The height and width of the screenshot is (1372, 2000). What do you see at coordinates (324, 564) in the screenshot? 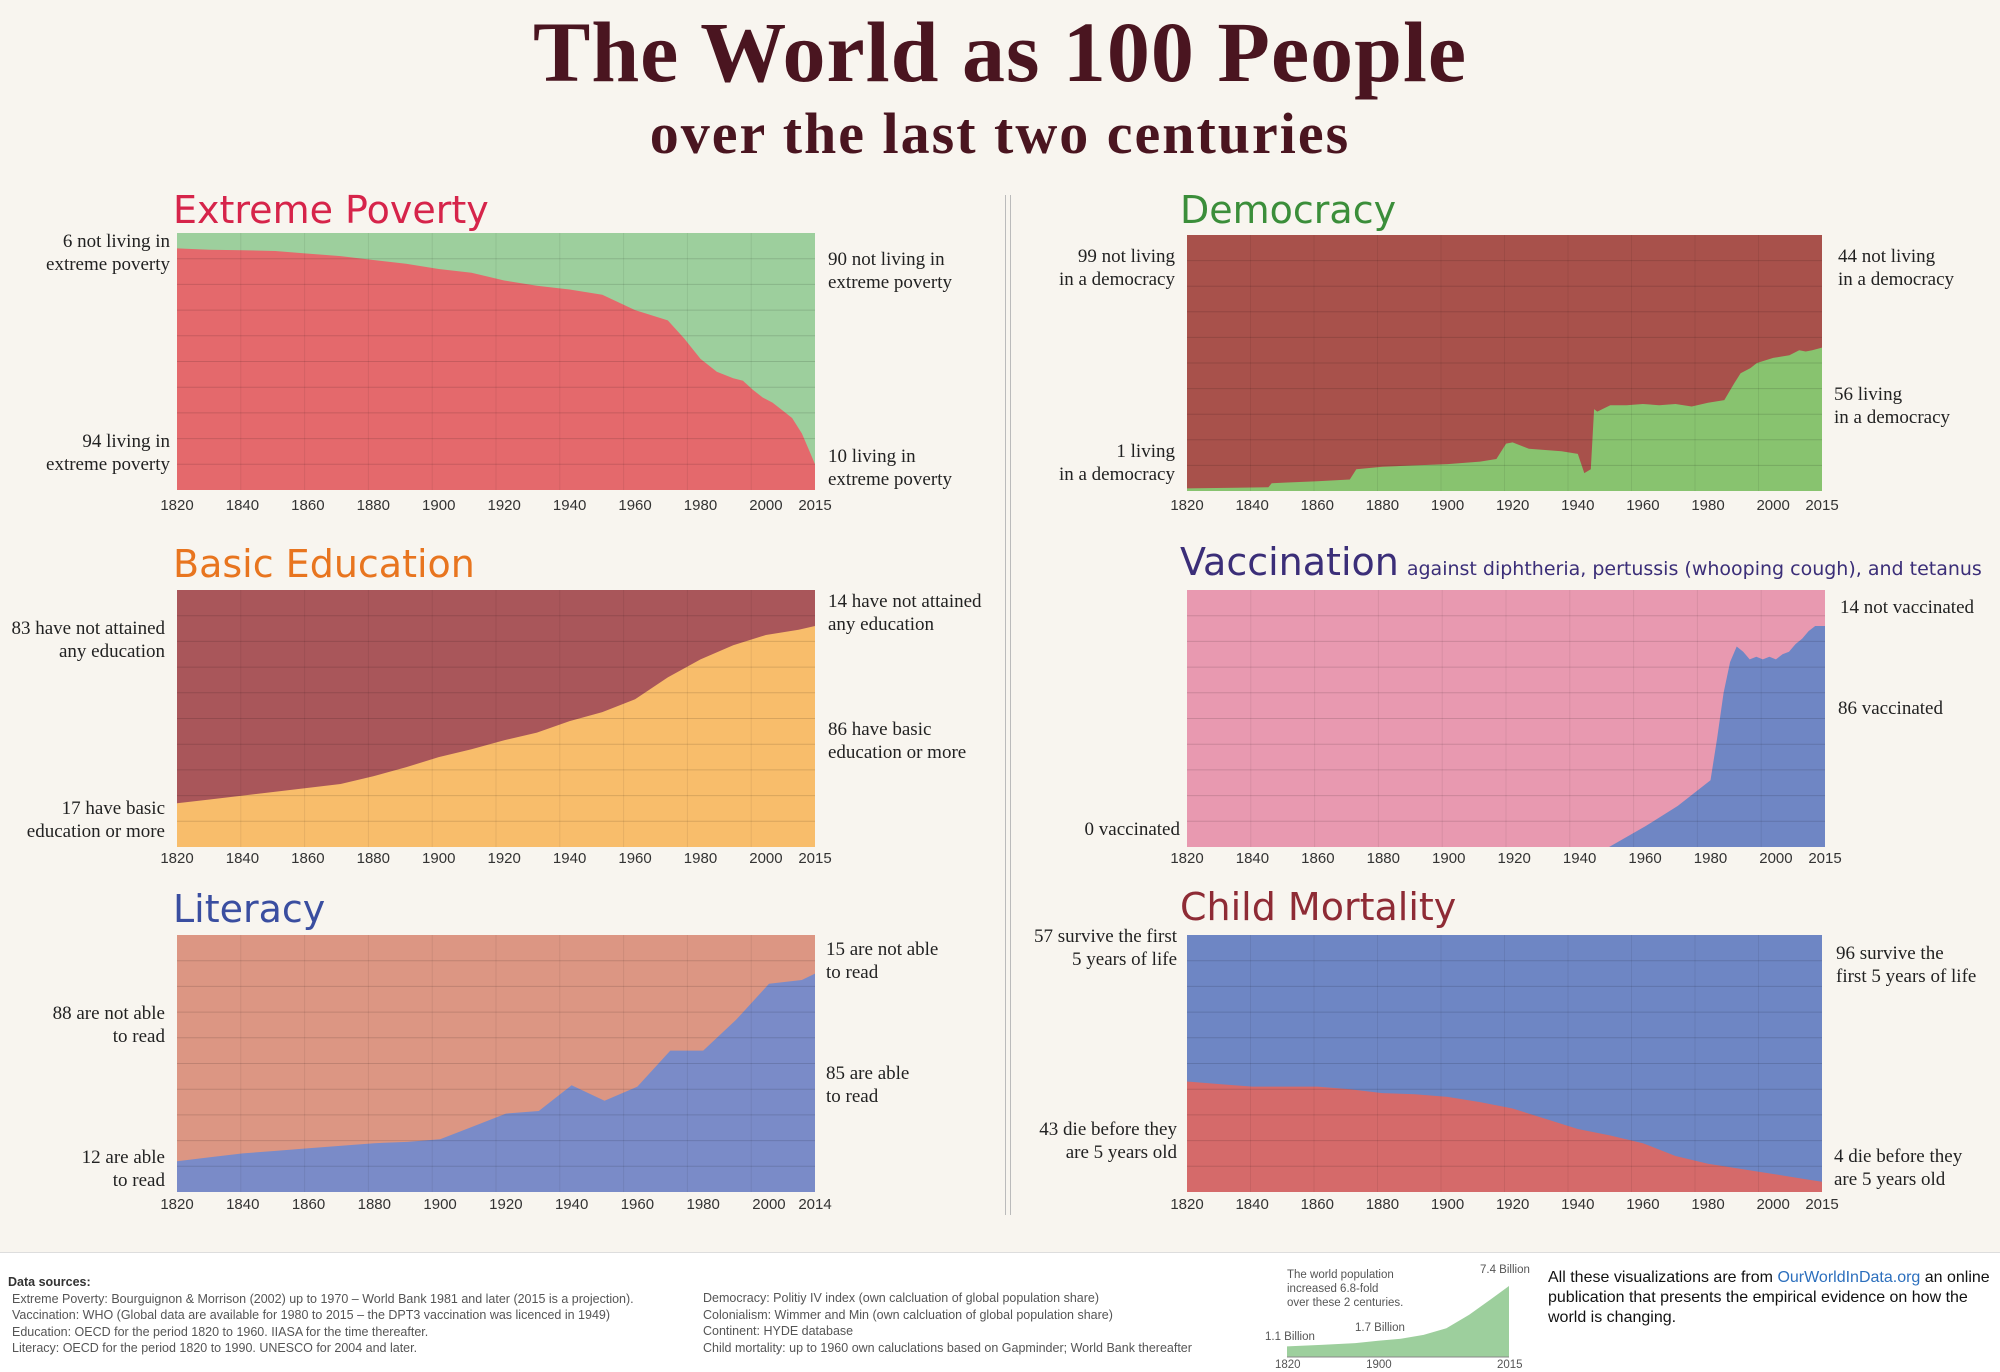
I see `chart-title-education: Basic Education` at bounding box center [324, 564].